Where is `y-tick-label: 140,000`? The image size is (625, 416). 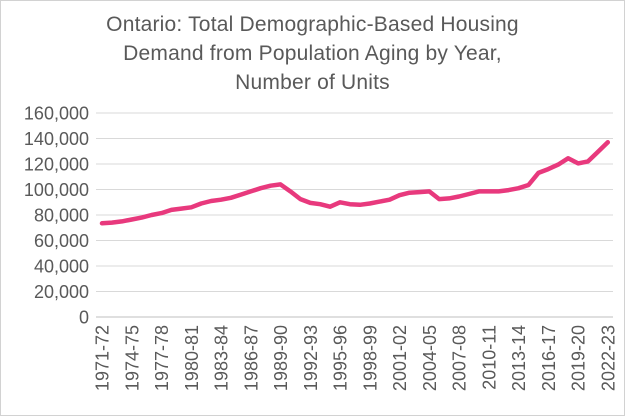
y-tick-label: 140,000 is located at coordinates (56, 139).